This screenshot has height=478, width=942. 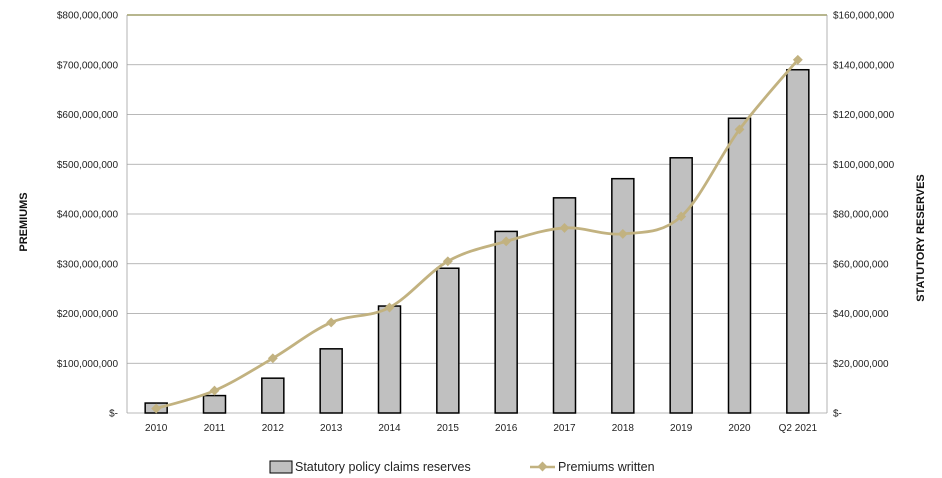 What do you see at coordinates (542, 466) in the screenshot?
I see `legend-swatch-marker` at bounding box center [542, 466].